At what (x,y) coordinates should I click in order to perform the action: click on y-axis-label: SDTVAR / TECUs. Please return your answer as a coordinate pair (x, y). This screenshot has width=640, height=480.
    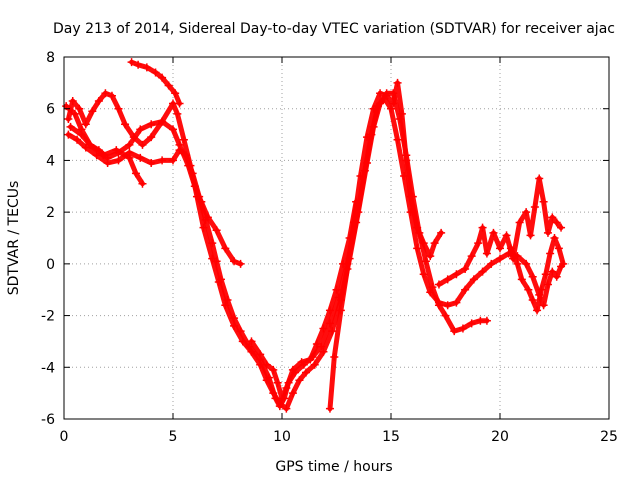
    Looking at the image, I should click on (14, 238).